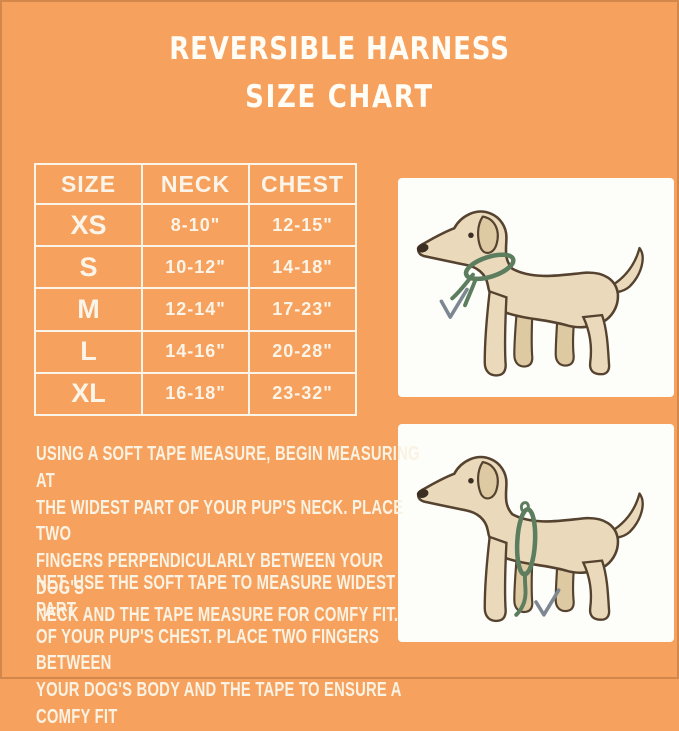 Image resolution: width=679 pixels, height=731 pixels. I want to click on col-header-neck: NECK, so click(195, 184).